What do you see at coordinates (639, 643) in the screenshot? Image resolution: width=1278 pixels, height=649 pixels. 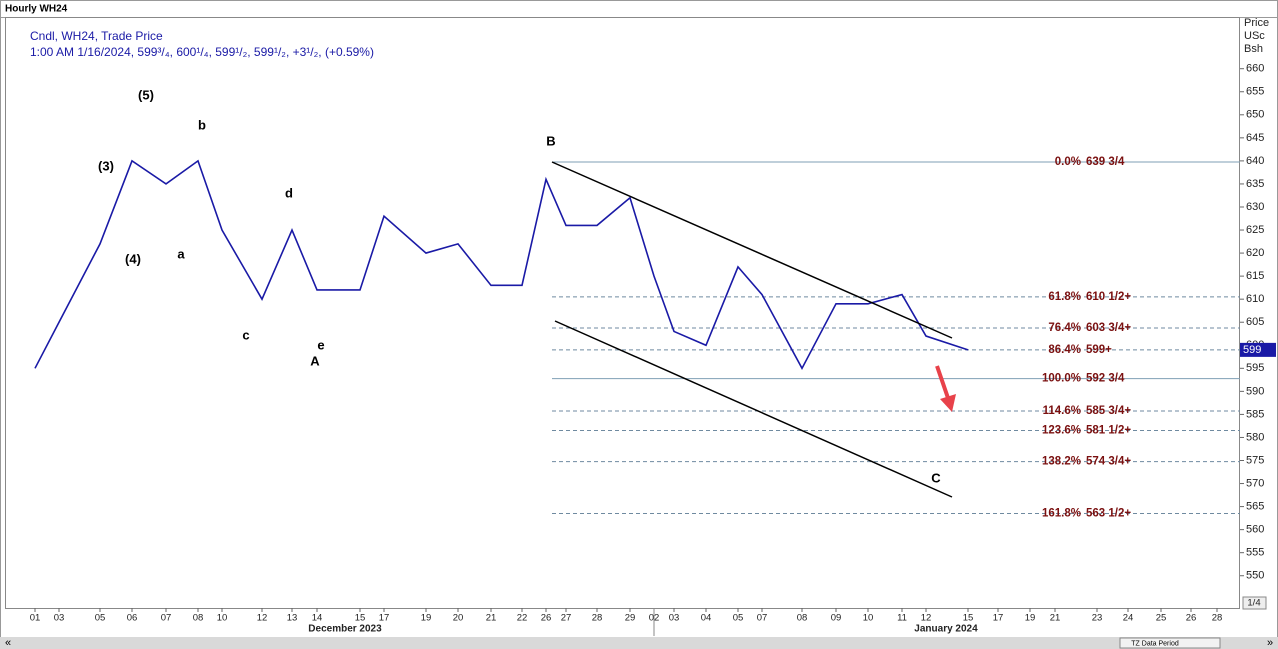 I see `scrollbar` at bounding box center [639, 643].